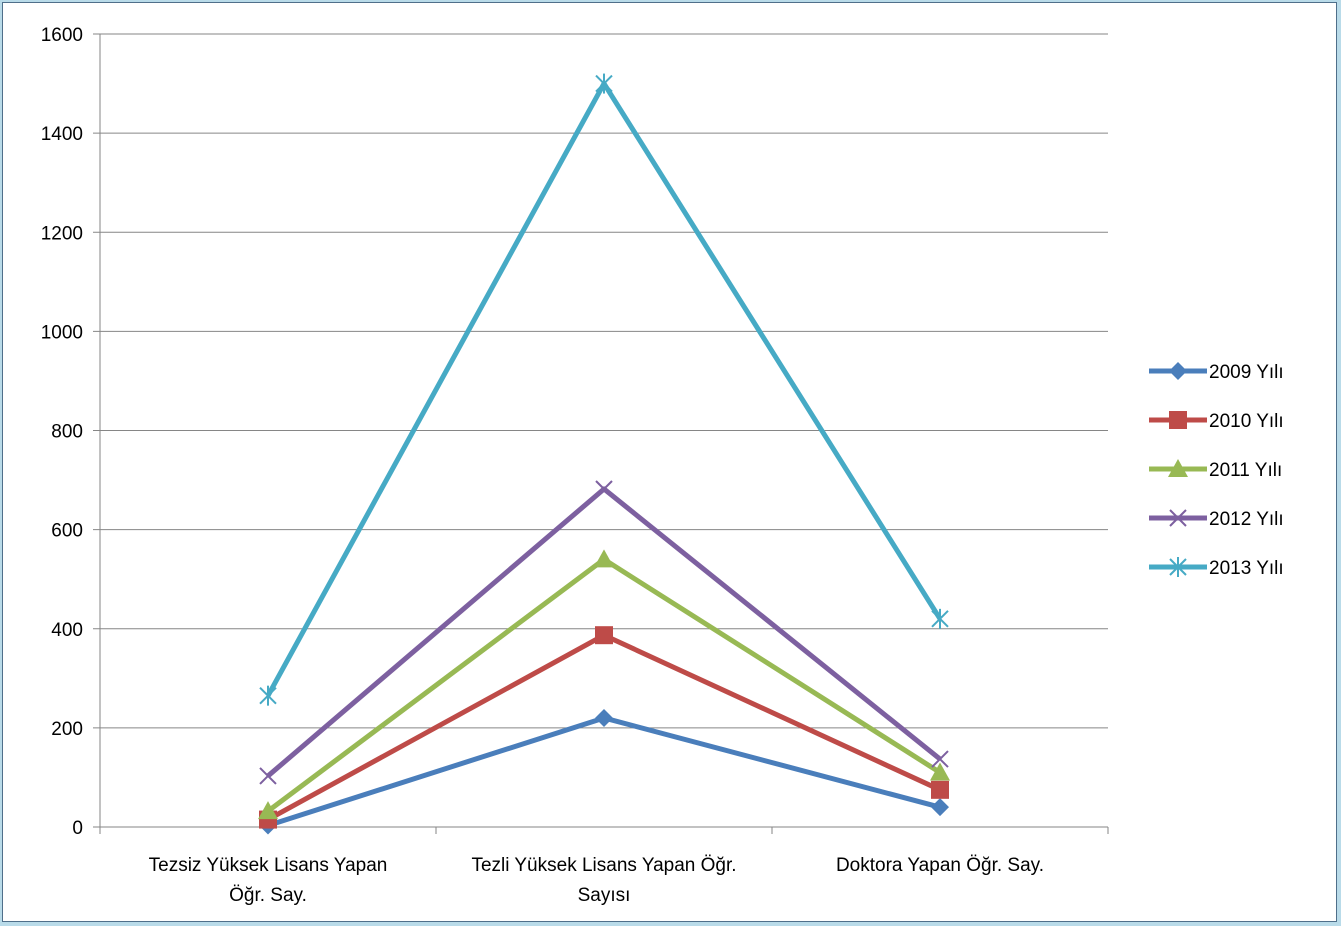 The height and width of the screenshot is (926, 1341). What do you see at coordinates (940, 865) in the screenshot?
I see `x-category-label: Doktora Yapan Öğr. Say.` at bounding box center [940, 865].